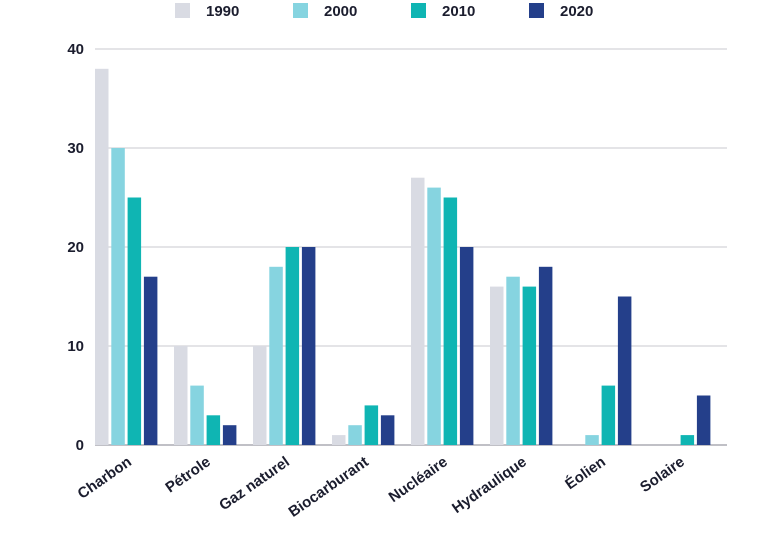 The height and width of the screenshot is (550, 768). I want to click on x-tick-label: Charbon, so click(105, 477).